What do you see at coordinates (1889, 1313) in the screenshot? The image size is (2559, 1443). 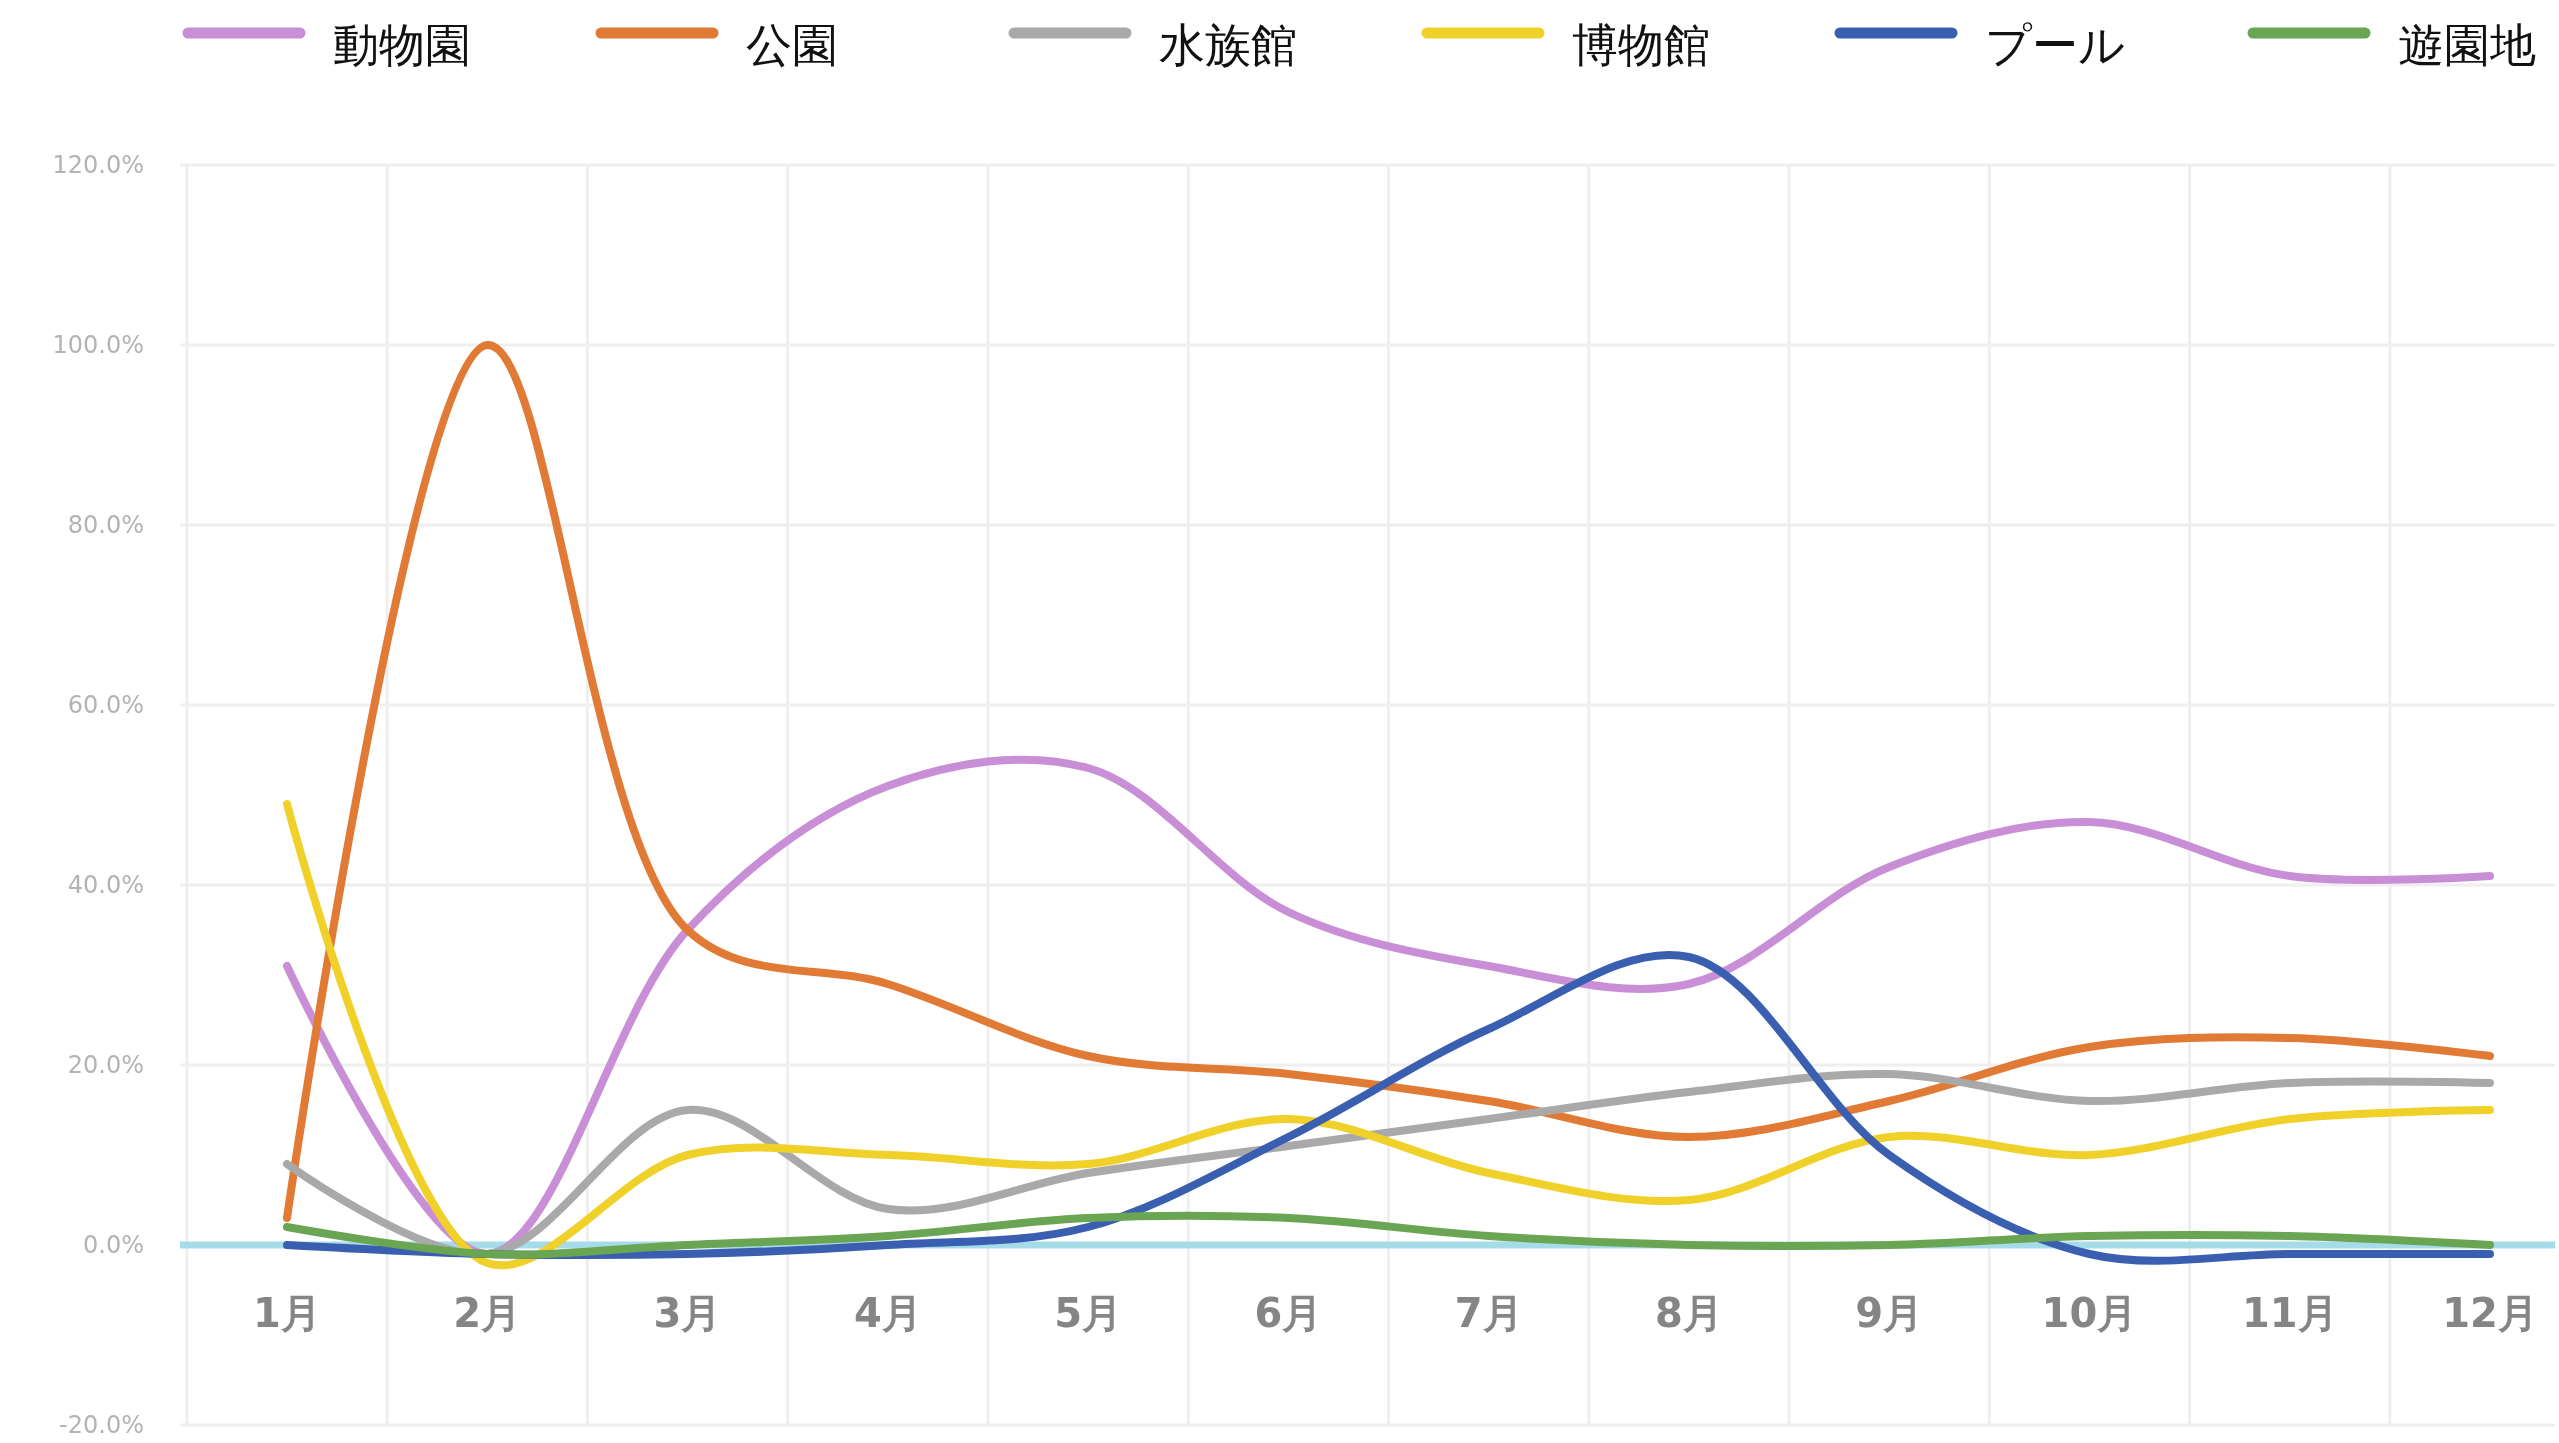 I see `x-tick-label: 9月` at bounding box center [1889, 1313].